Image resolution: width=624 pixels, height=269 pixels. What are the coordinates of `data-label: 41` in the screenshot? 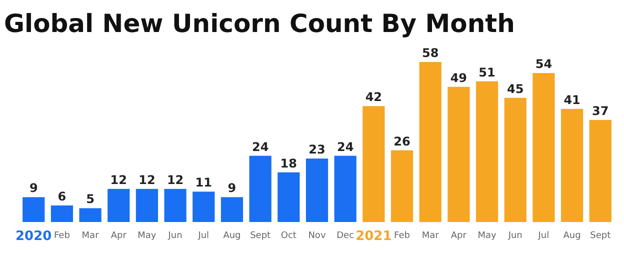 It's located at (572, 99).